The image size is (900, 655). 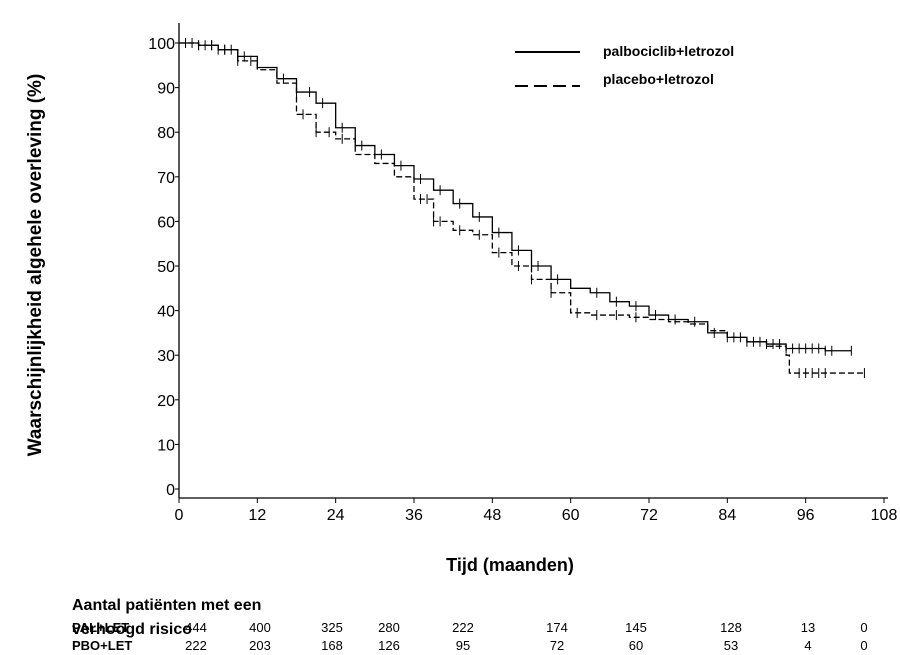 I want to click on x-tick-label: 48, so click(x=492, y=515).